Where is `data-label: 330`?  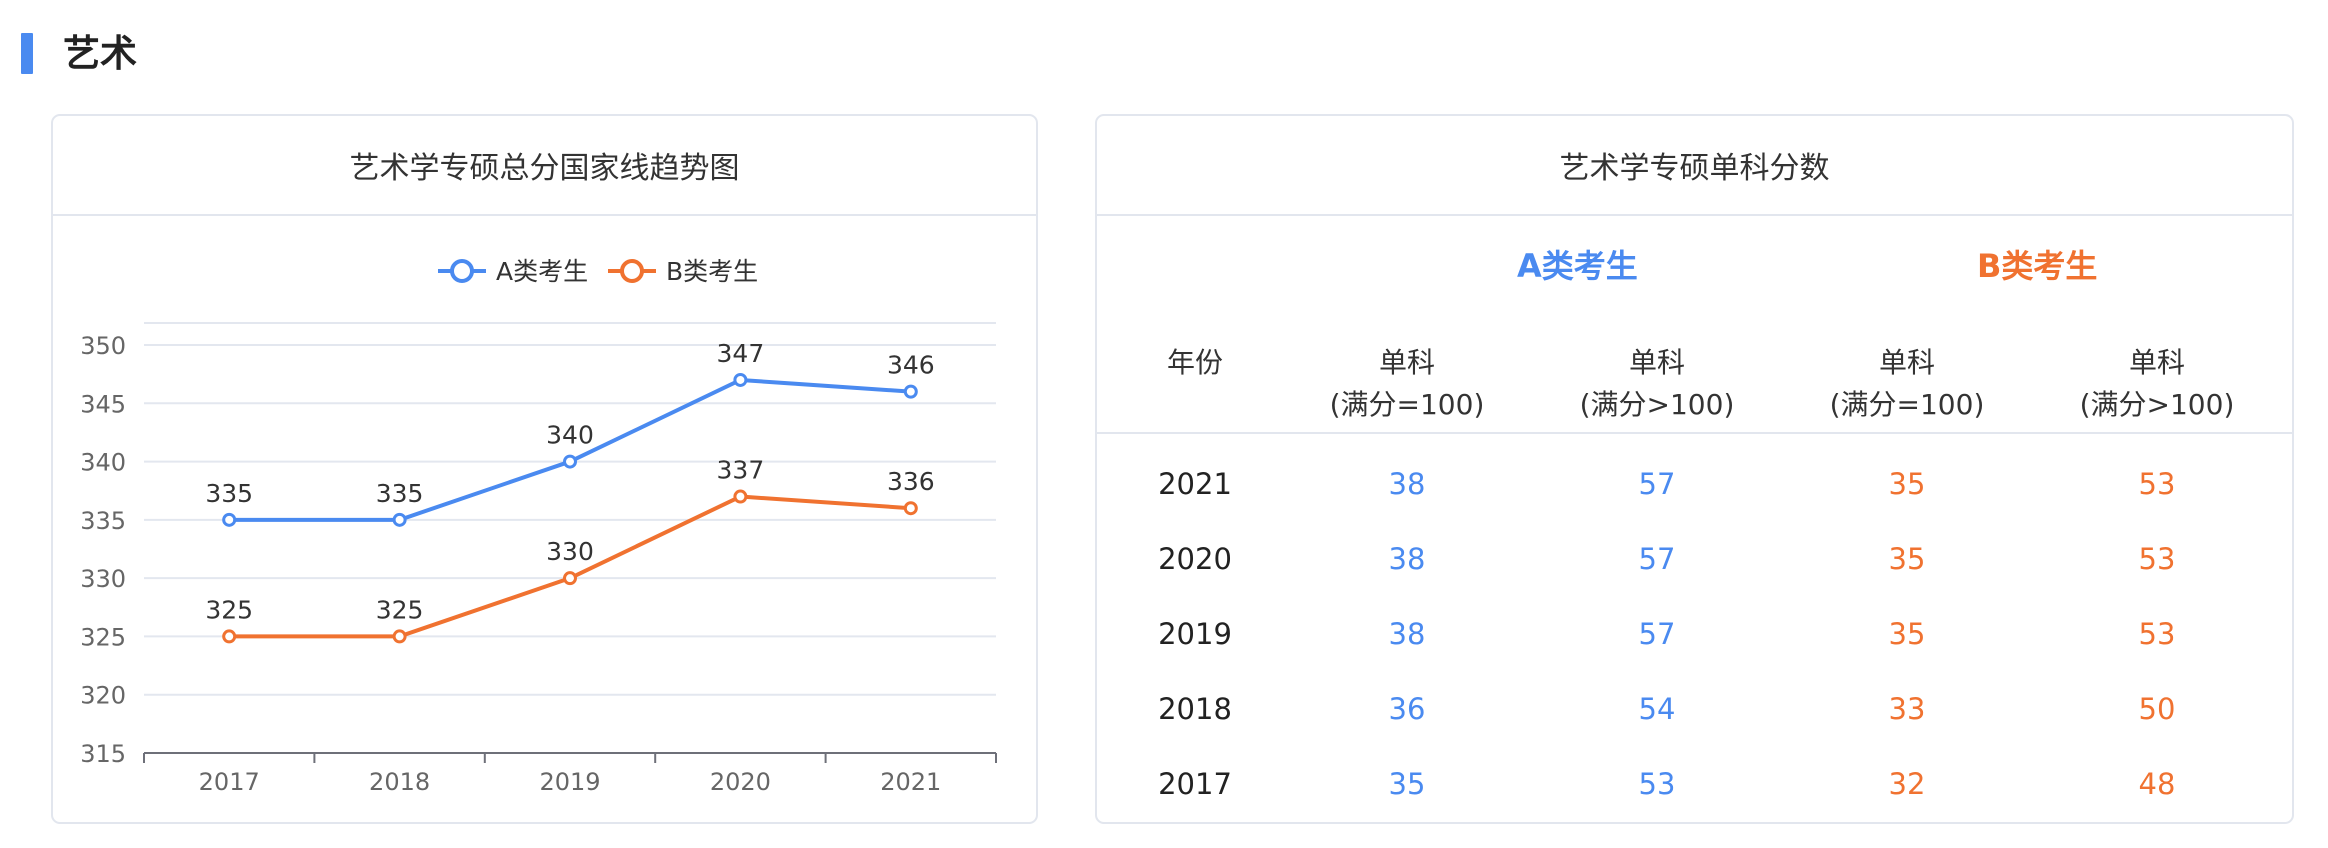
data-label: 330 is located at coordinates (570, 551).